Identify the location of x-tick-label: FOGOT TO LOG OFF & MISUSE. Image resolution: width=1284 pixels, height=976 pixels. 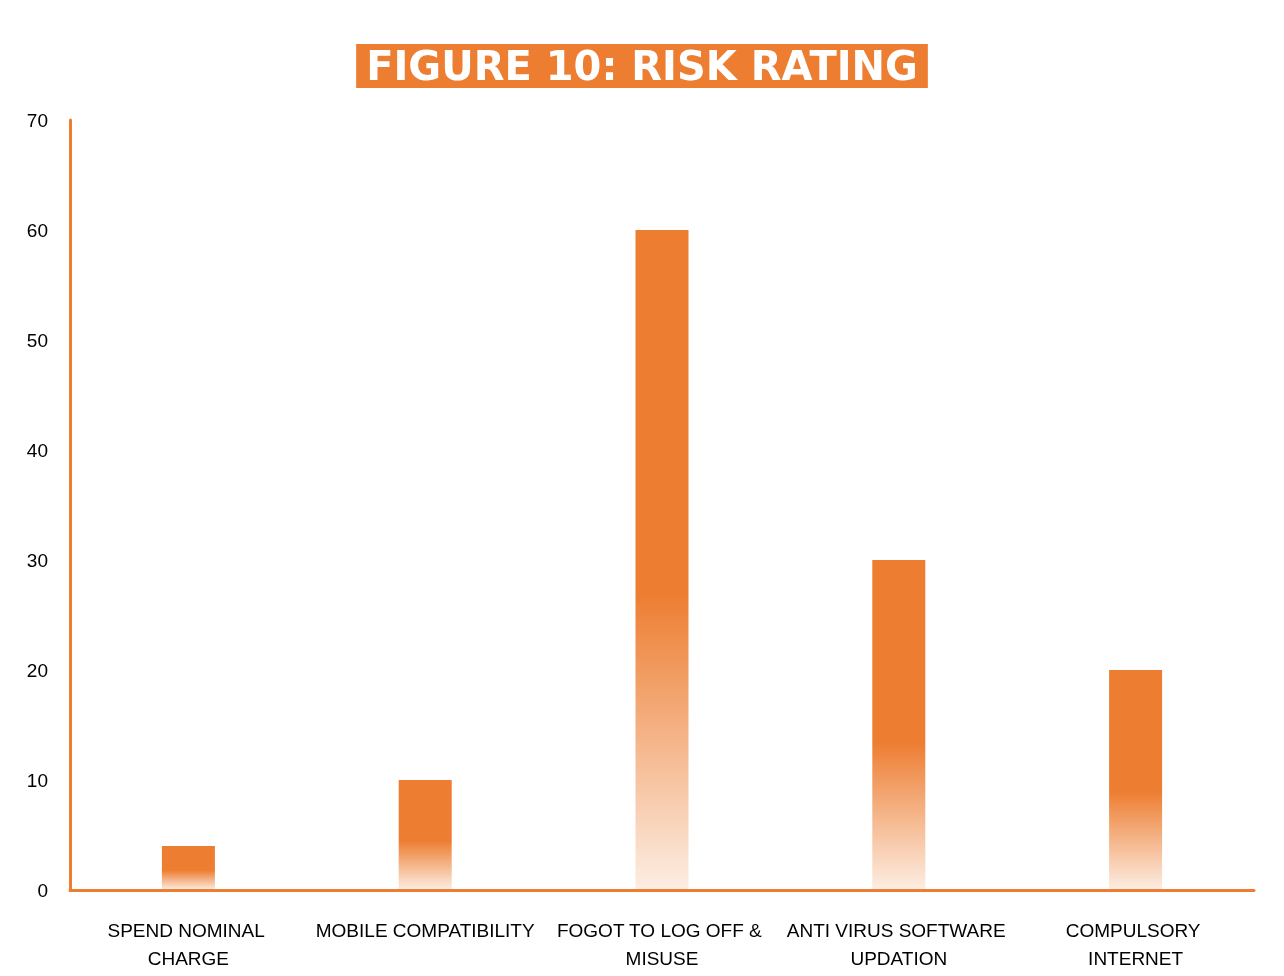
(662, 944).